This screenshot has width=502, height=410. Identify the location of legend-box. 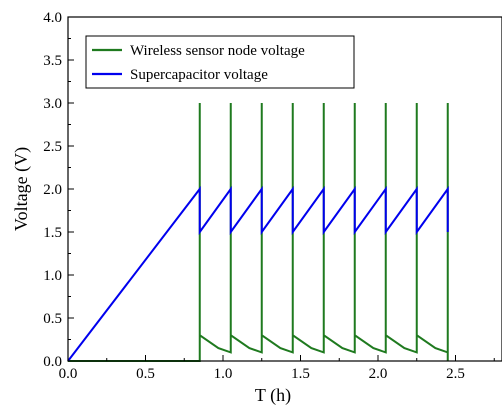
(220, 62).